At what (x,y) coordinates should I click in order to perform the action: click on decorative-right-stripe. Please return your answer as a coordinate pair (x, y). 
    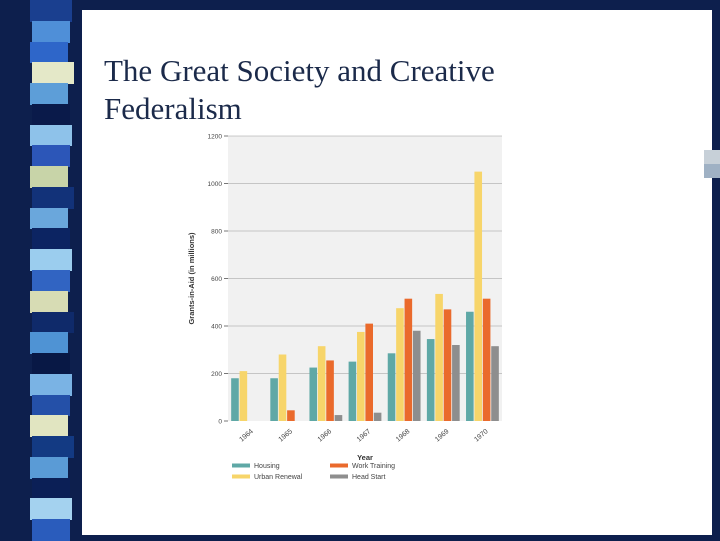
    Looking at the image, I should click on (712, 164).